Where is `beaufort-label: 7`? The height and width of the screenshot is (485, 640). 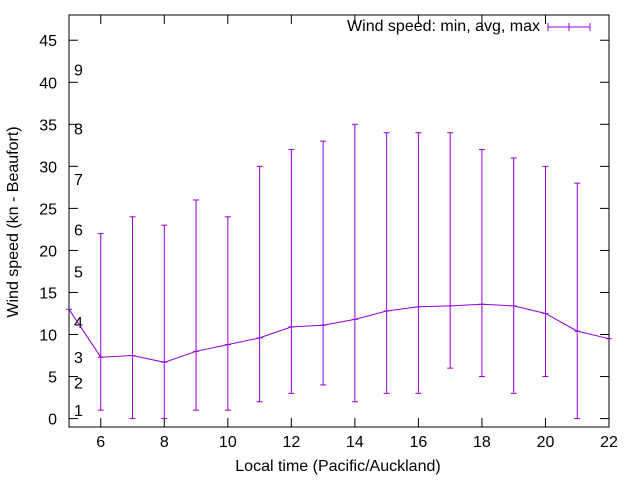
beaufort-label: 7 is located at coordinates (78, 180).